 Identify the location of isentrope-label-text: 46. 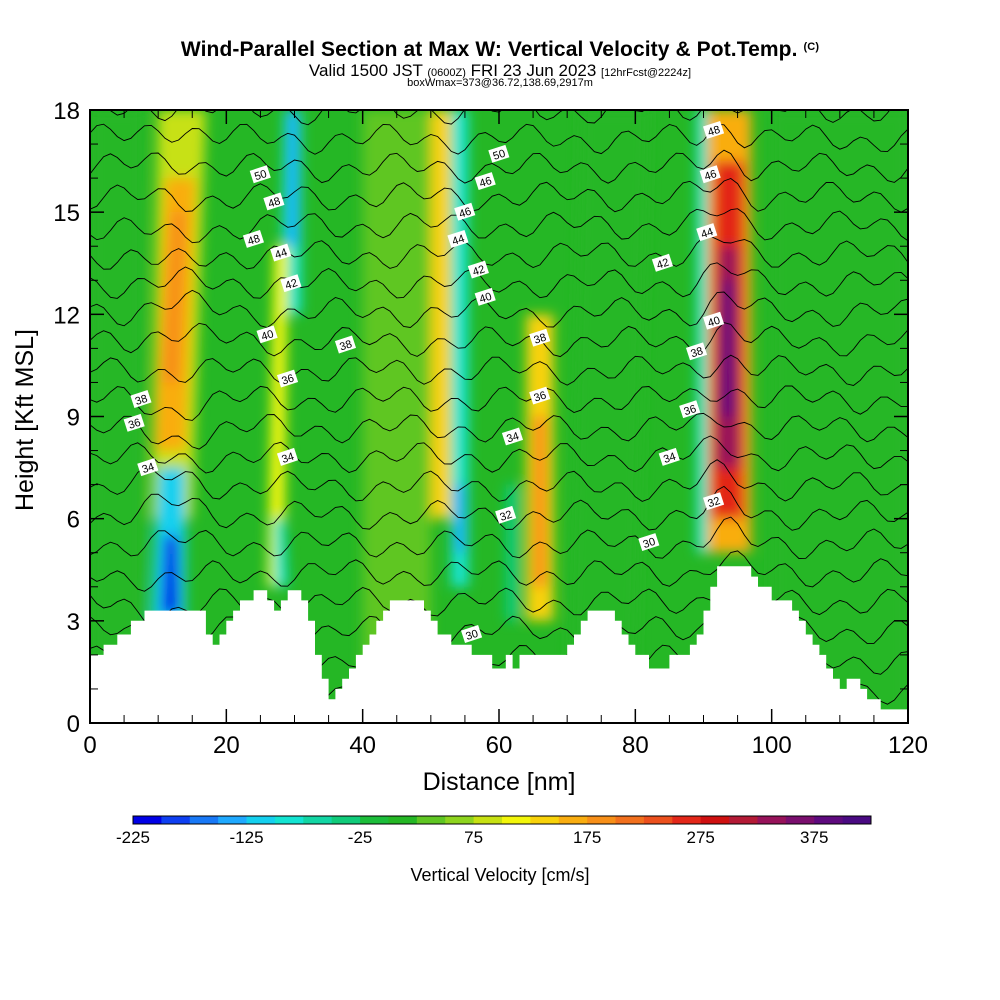
(485, 182).